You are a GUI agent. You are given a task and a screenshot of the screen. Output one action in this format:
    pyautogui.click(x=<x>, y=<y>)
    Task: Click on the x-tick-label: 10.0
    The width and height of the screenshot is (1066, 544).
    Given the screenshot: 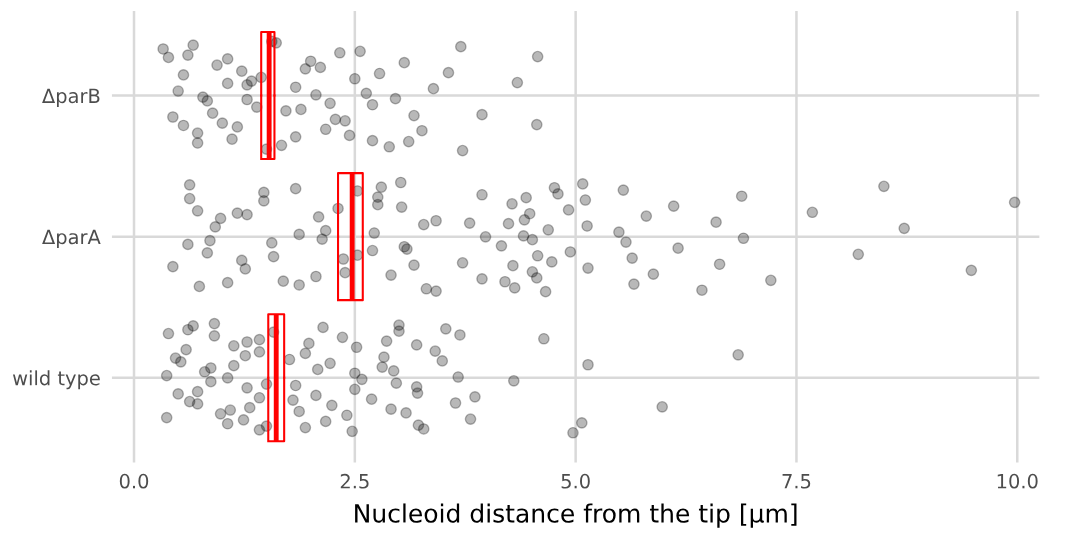 What is the action you would take?
    pyautogui.click(x=1017, y=481)
    